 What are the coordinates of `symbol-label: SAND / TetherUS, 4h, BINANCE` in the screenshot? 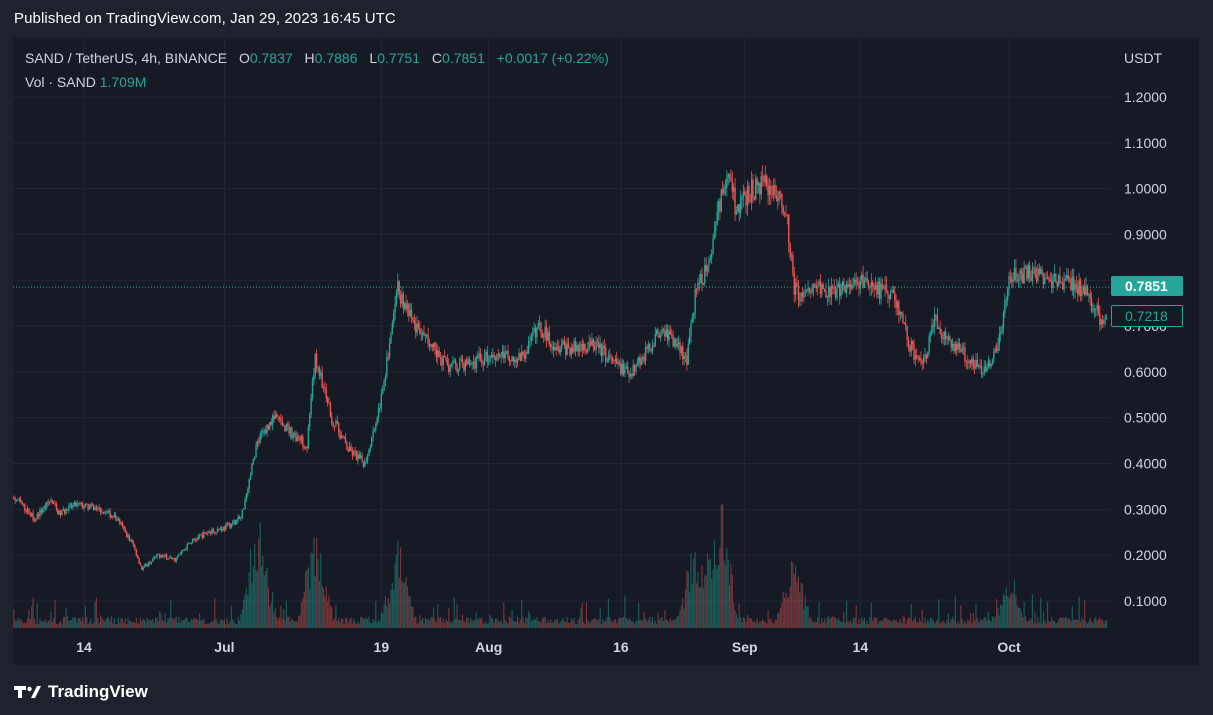 It's located at (126, 58).